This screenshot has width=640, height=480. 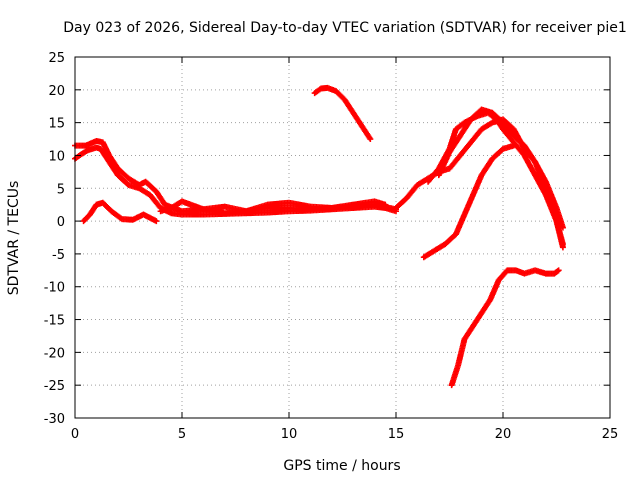 What do you see at coordinates (54, 321) in the screenshot?
I see `y-tick-label: -15` at bounding box center [54, 321].